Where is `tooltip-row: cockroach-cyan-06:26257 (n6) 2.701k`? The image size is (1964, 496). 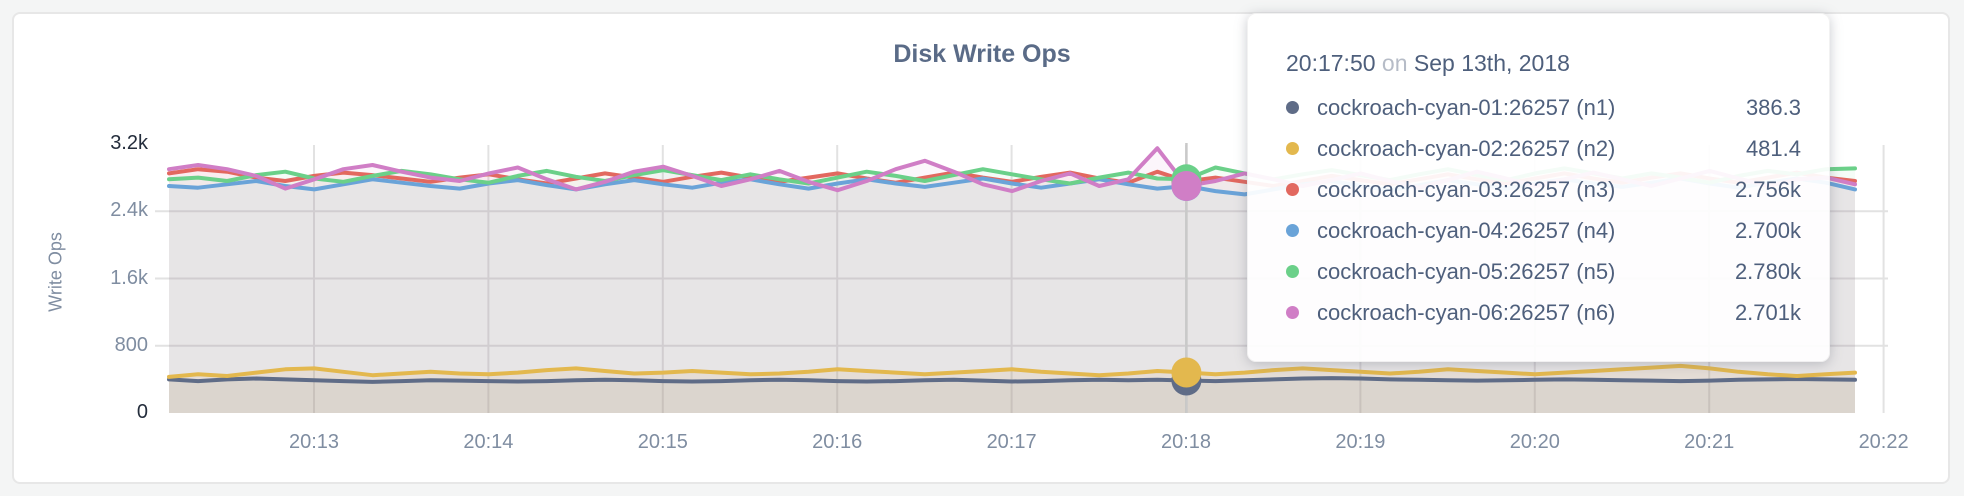
tooltip-row: cockroach-cyan-06:26257 (n6) 2.701k is located at coordinates (1543, 312).